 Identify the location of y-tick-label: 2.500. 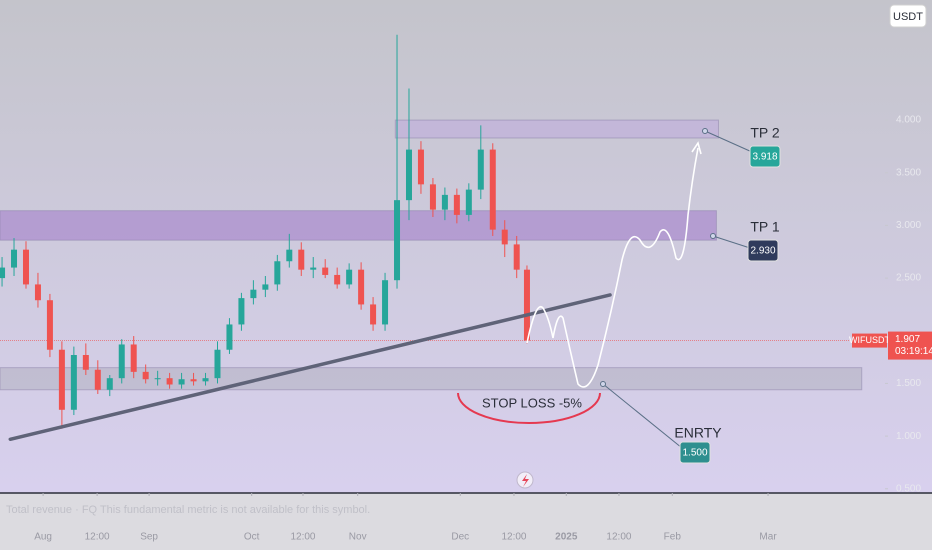
(908, 278).